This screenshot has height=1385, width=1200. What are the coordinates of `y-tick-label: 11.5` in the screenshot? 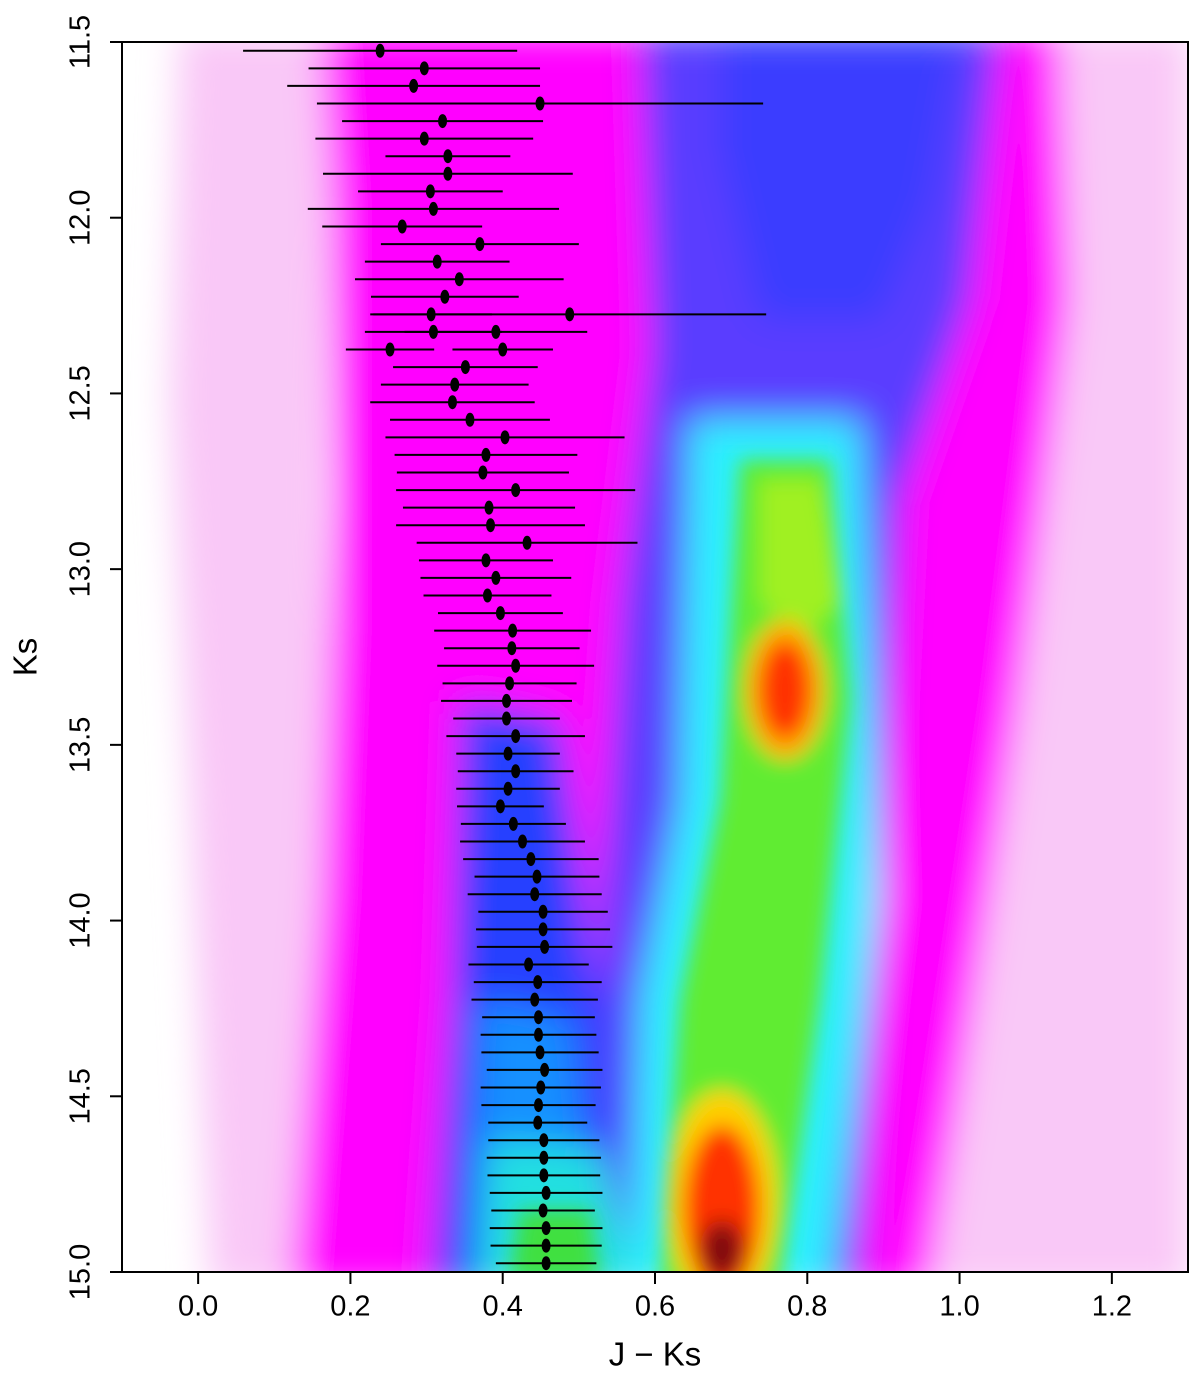 It's located at (81, 42).